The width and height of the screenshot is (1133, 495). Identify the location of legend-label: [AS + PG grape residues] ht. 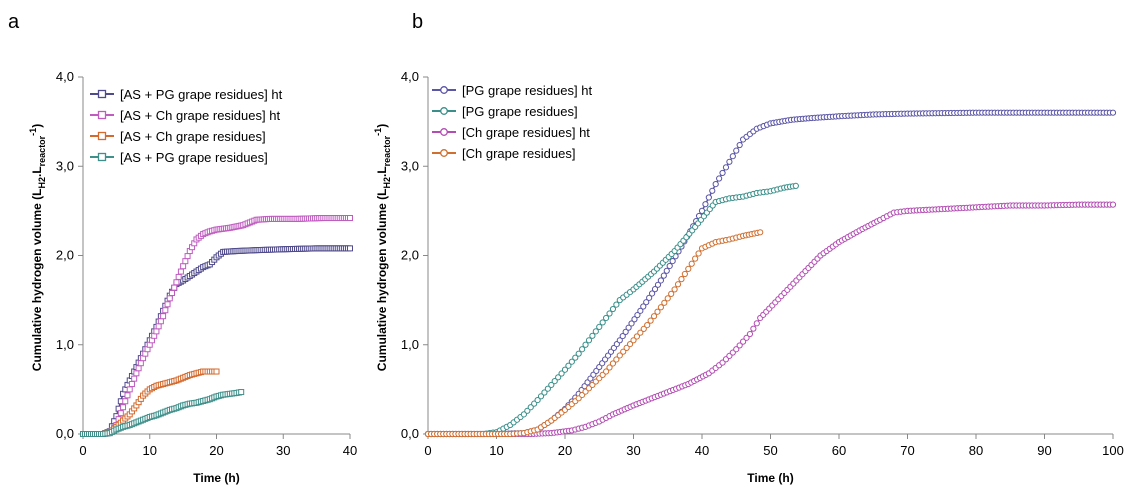
(201, 94).